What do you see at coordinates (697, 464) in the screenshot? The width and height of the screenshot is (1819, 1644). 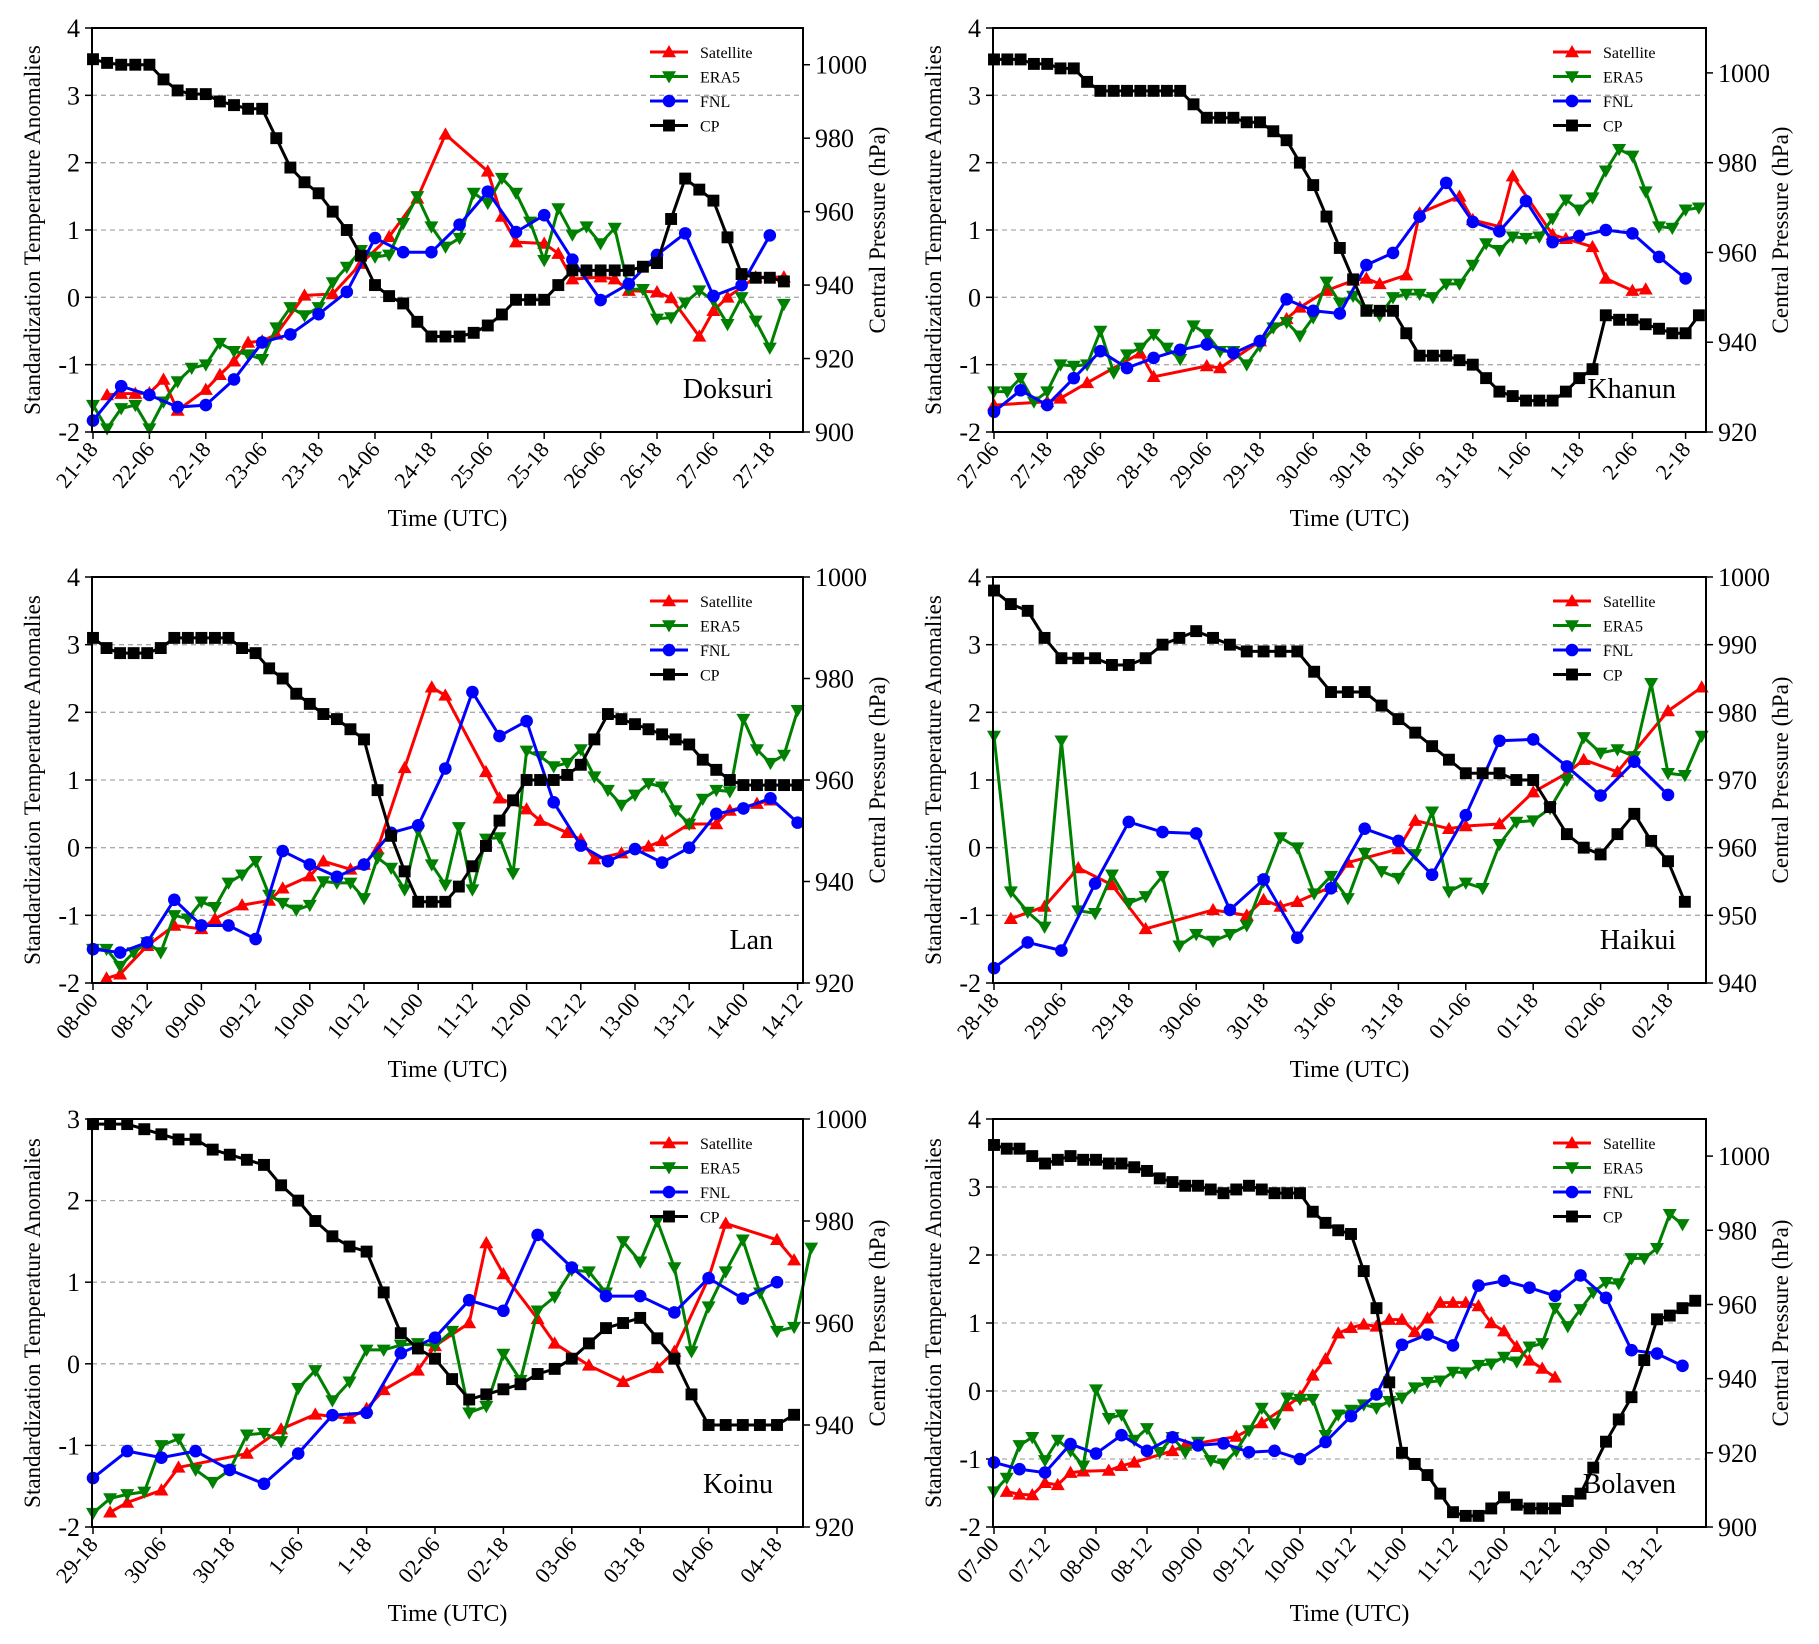 I see `x-tick-label: 27-06` at bounding box center [697, 464].